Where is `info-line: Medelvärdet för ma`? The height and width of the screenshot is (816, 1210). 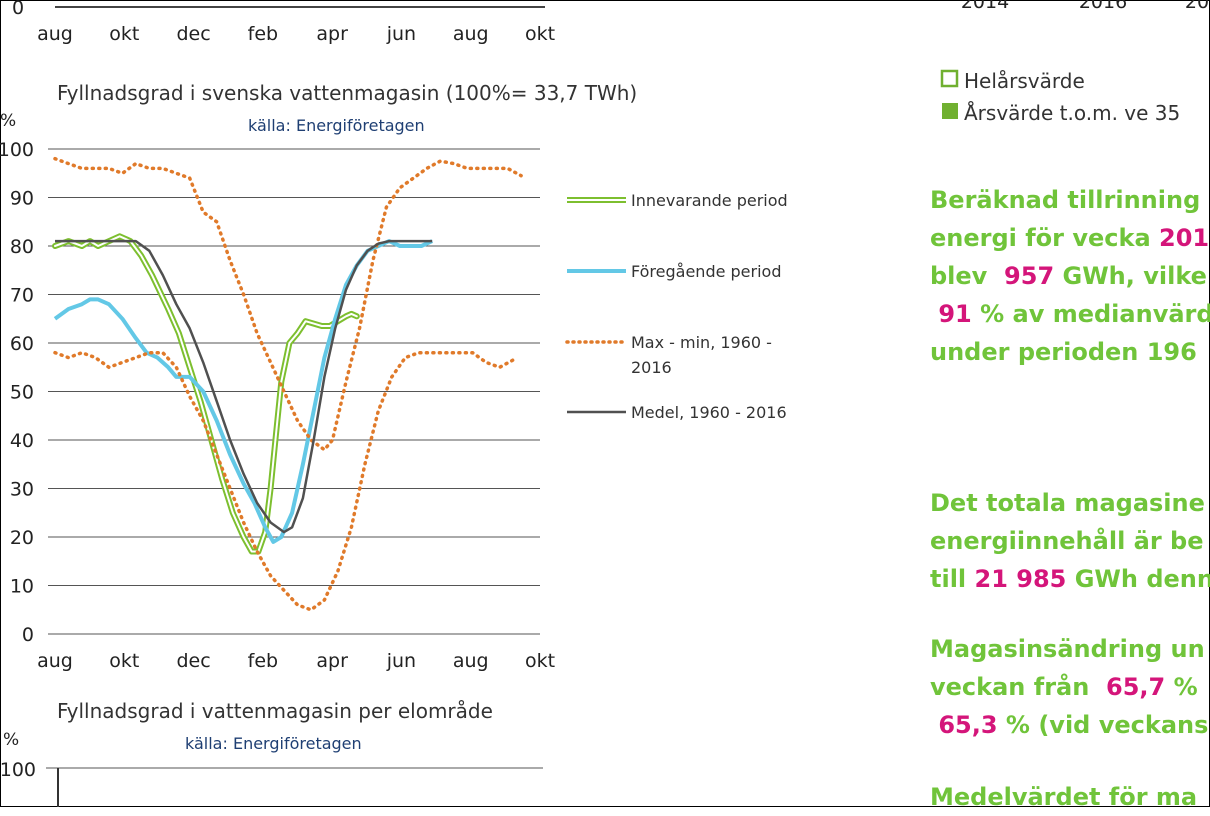 info-line: Medelvärdet för ma is located at coordinates (1063, 797).